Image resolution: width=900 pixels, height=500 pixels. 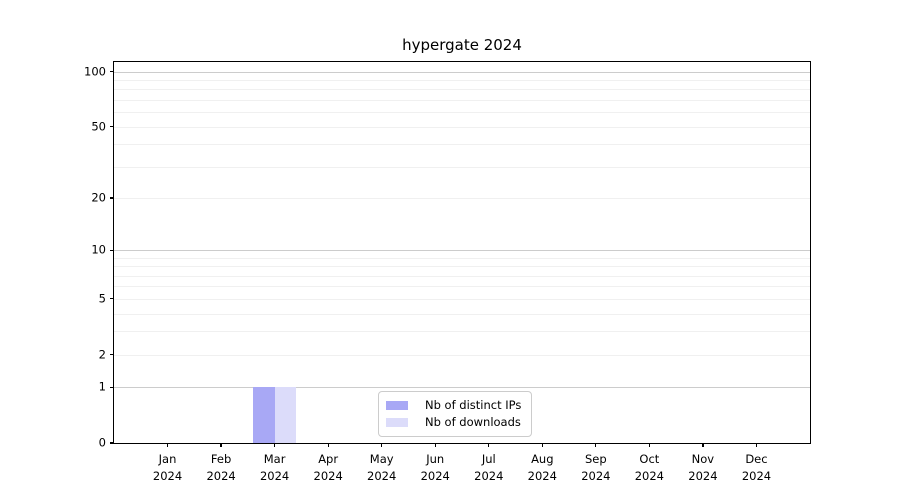 I want to click on y-axis-label: 5, so click(x=102, y=298).